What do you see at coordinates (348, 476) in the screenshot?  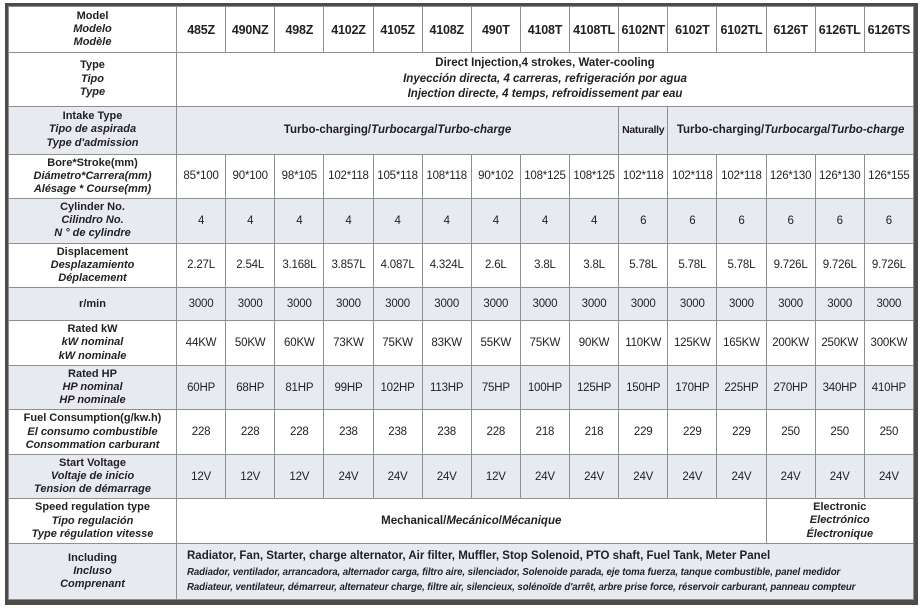 I see `cell-voltage-4: 24V` at bounding box center [348, 476].